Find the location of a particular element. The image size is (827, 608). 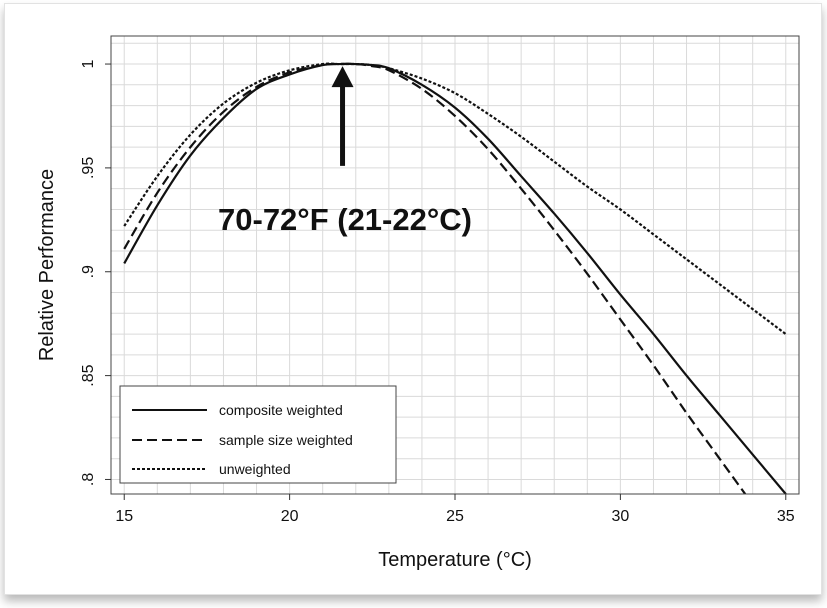

x-tick-label: 20 is located at coordinates (290, 516).